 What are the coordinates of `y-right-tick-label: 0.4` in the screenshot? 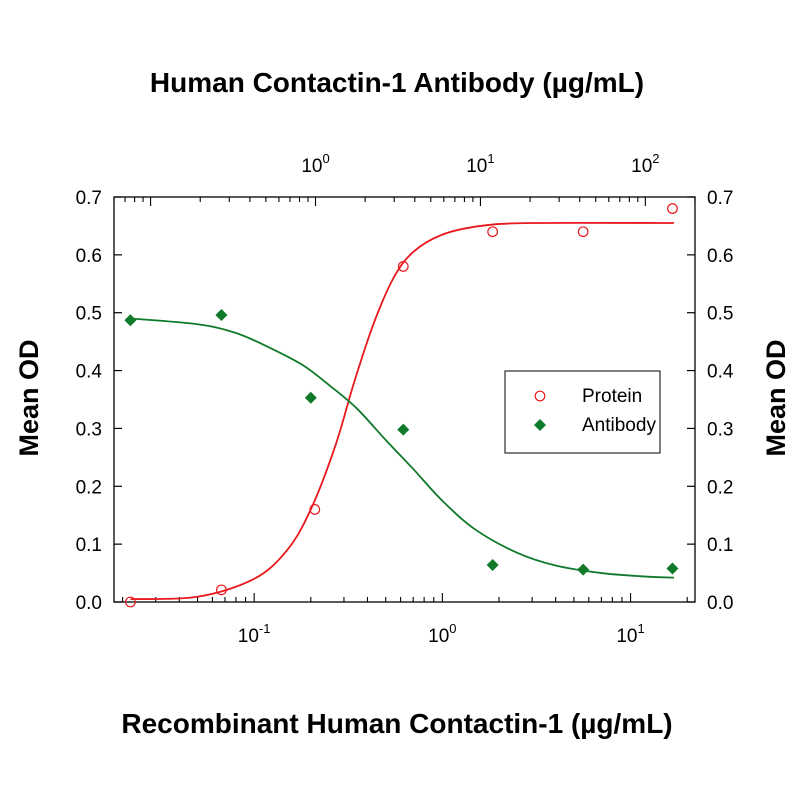 It's located at (720, 372).